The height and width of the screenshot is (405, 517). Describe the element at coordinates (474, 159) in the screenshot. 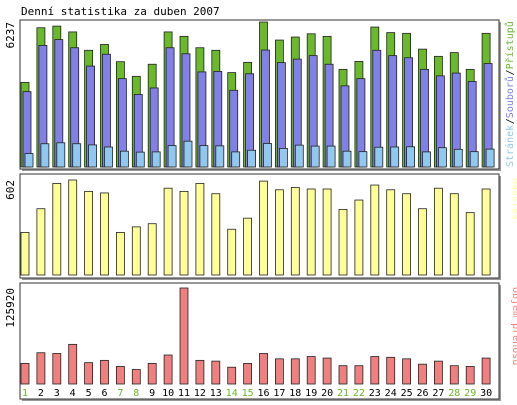

I see `bar-Stránek-day-29` at that location.